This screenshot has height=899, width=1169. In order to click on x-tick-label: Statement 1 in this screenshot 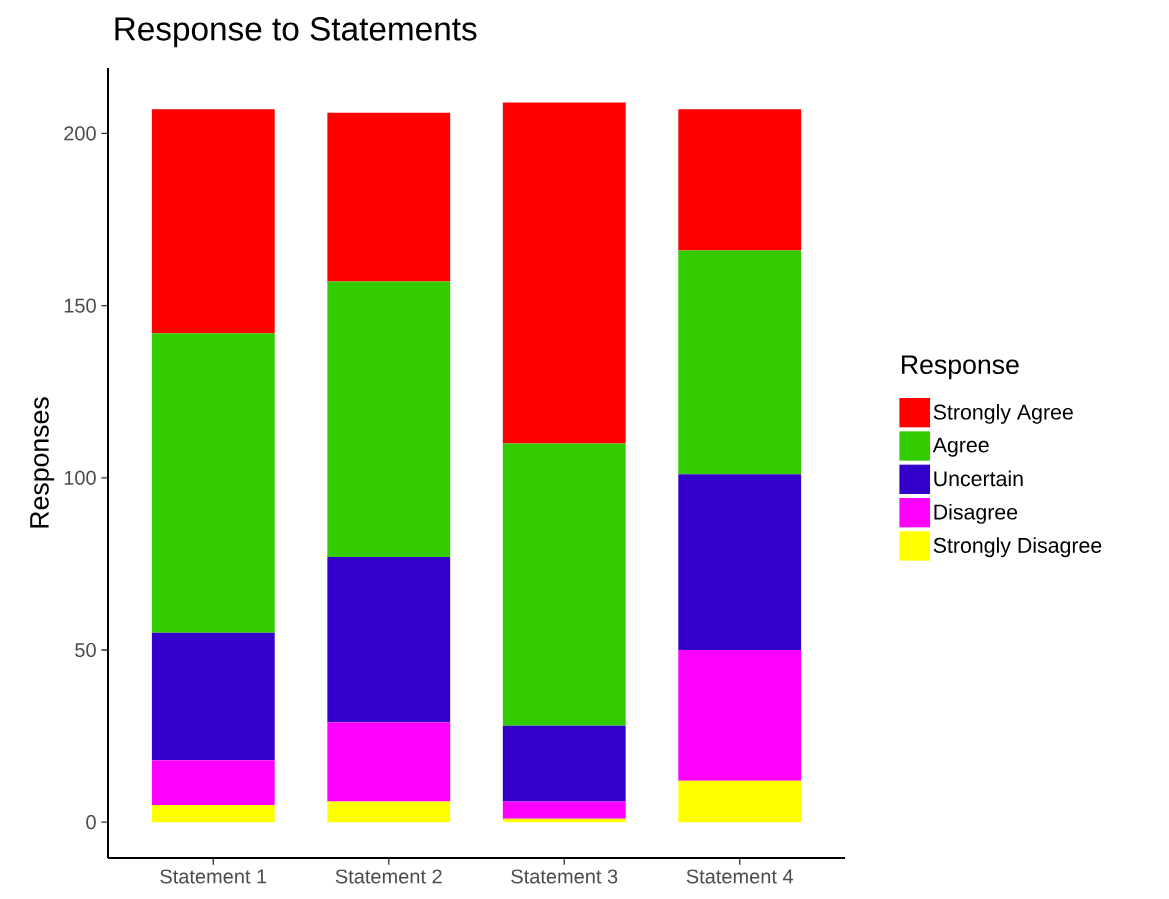, I will do `click(213, 876)`.